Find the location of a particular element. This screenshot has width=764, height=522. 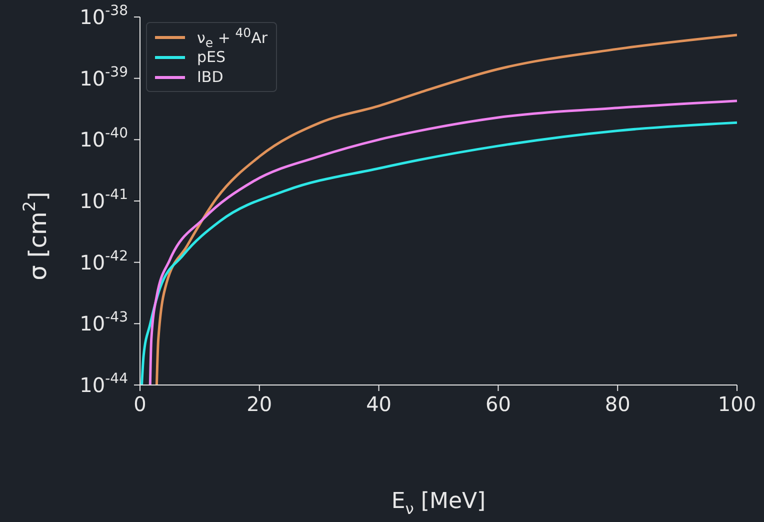

y-tick-label: 10$^{-39}$ is located at coordinates (104, 77).